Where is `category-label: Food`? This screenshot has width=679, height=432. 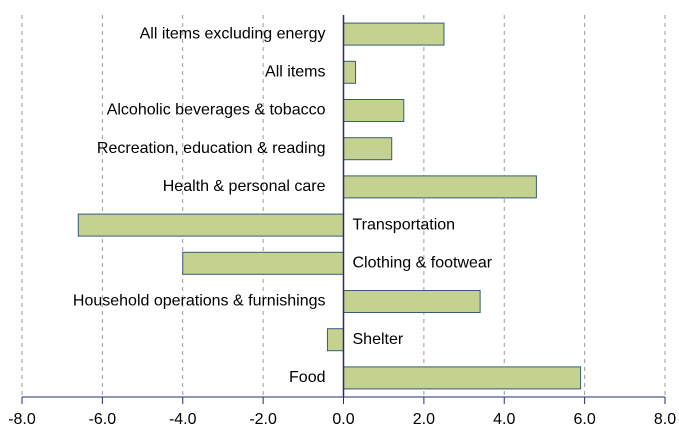
category-label: Food is located at coordinates (307, 377).